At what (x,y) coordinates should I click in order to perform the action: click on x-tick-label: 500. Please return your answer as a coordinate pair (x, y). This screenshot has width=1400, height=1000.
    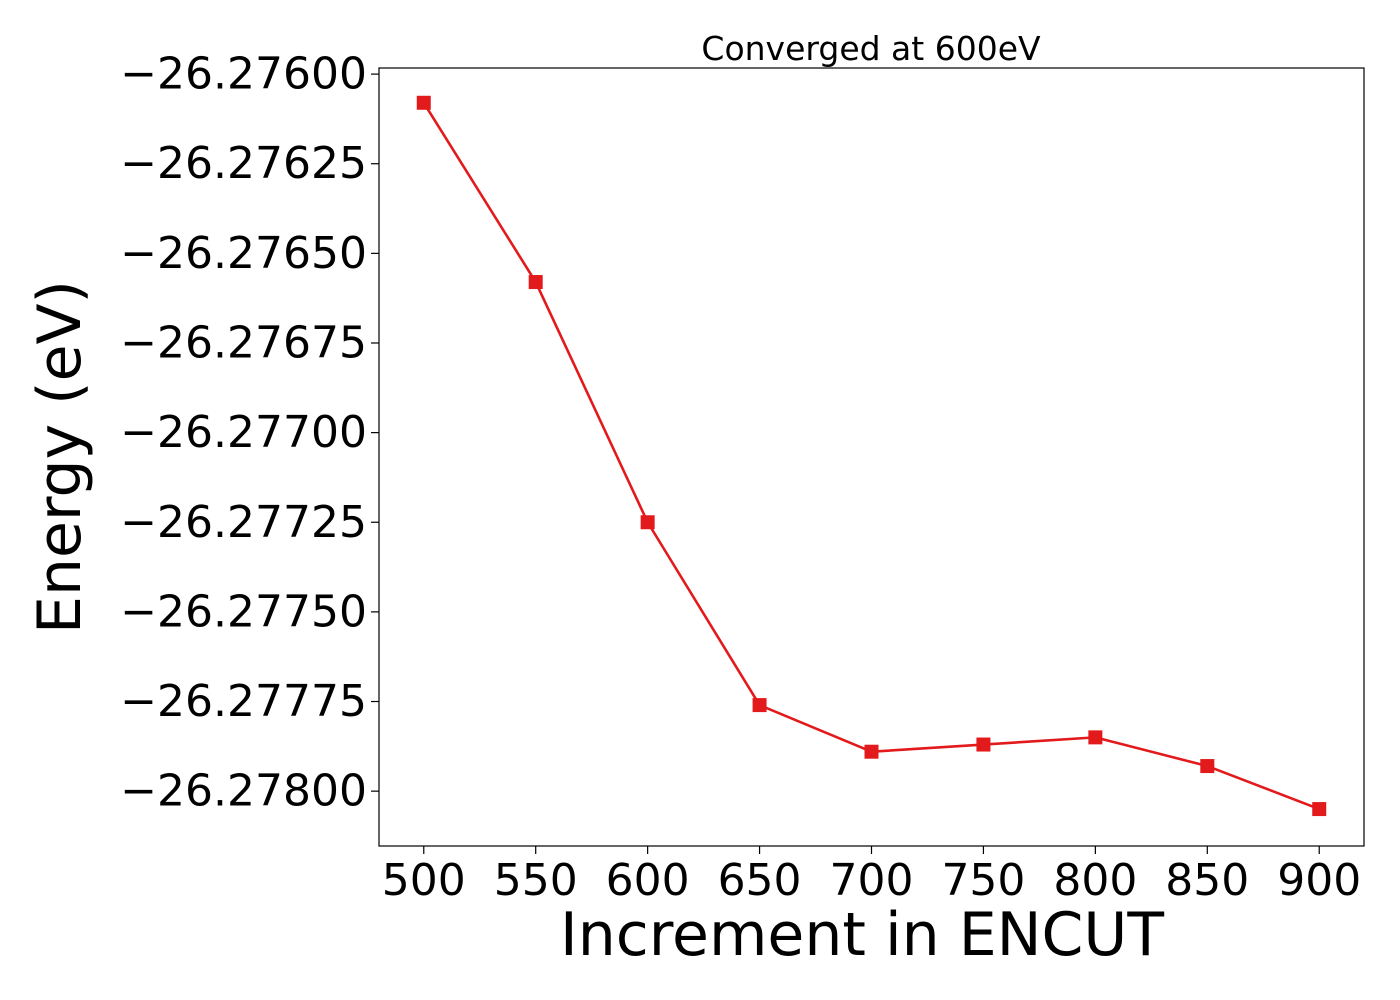
    Looking at the image, I should click on (424, 880).